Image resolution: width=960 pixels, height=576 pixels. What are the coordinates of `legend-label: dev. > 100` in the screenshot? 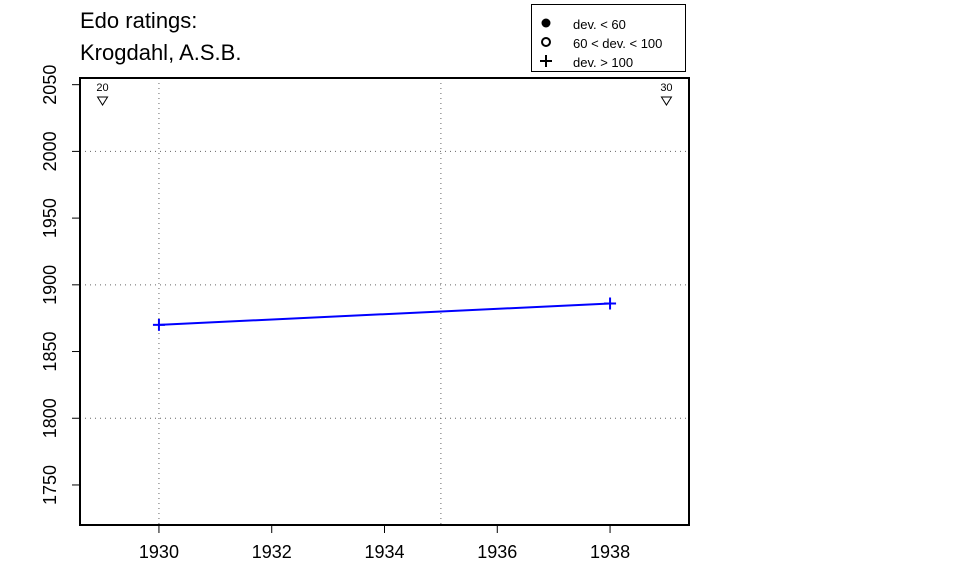 It's located at (603, 62).